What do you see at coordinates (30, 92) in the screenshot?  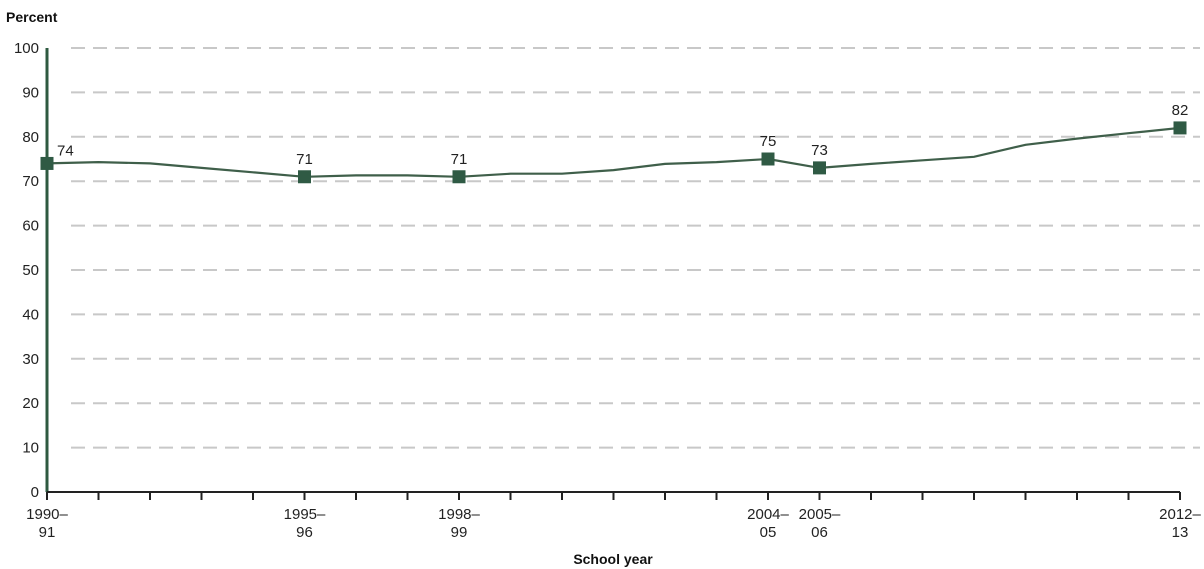 I see `y-tick-label: 90` at bounding box center [30, 92].